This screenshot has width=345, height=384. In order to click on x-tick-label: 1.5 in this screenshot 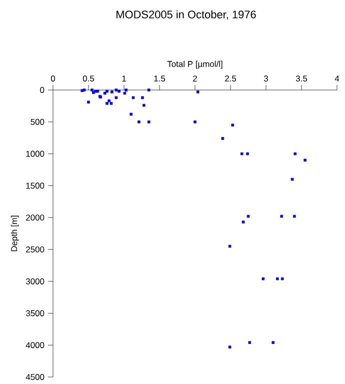, I will do `click(160, 79)`.